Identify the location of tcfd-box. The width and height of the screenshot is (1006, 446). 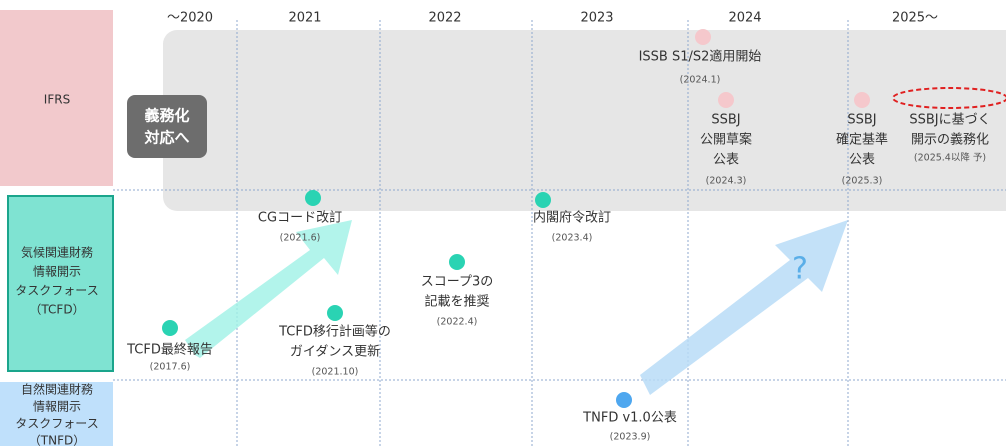
(60, 283).